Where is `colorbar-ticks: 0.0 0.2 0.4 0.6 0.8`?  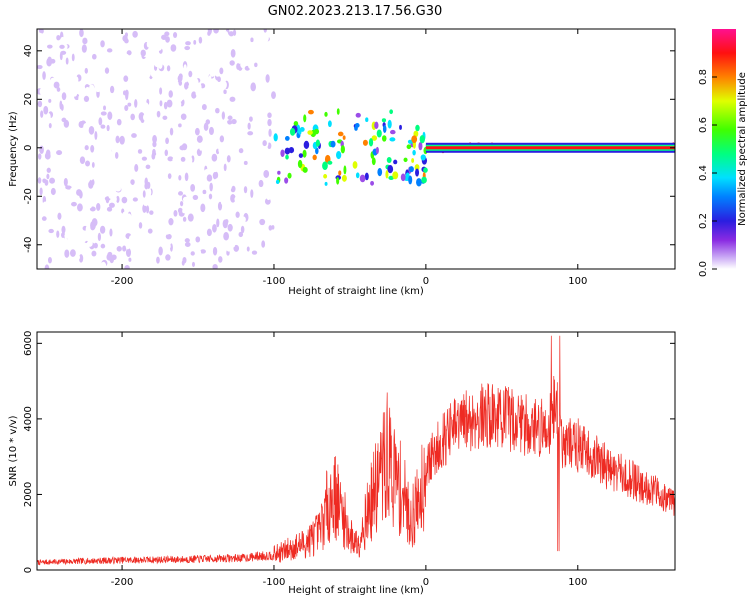 colorbar-ticks: 0.0 0.2 0.4 0.6 0.8 is located at coordinates (707, 173).